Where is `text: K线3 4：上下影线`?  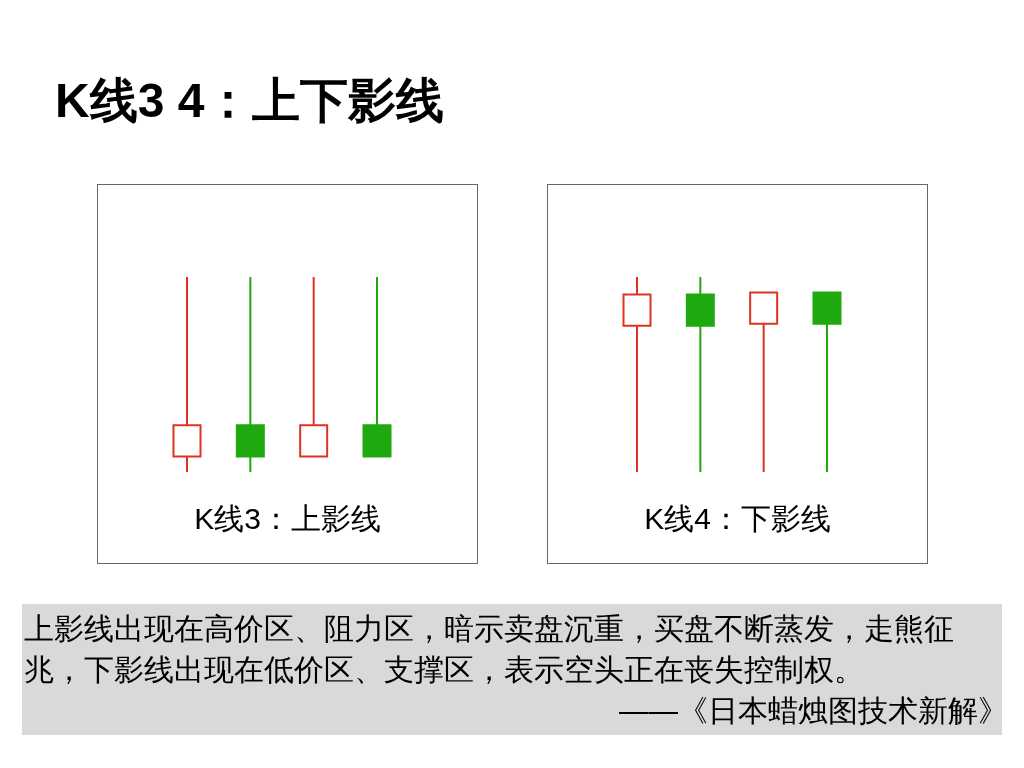 text: K线3 4：上下影线 is located at coordinates (250, 101).